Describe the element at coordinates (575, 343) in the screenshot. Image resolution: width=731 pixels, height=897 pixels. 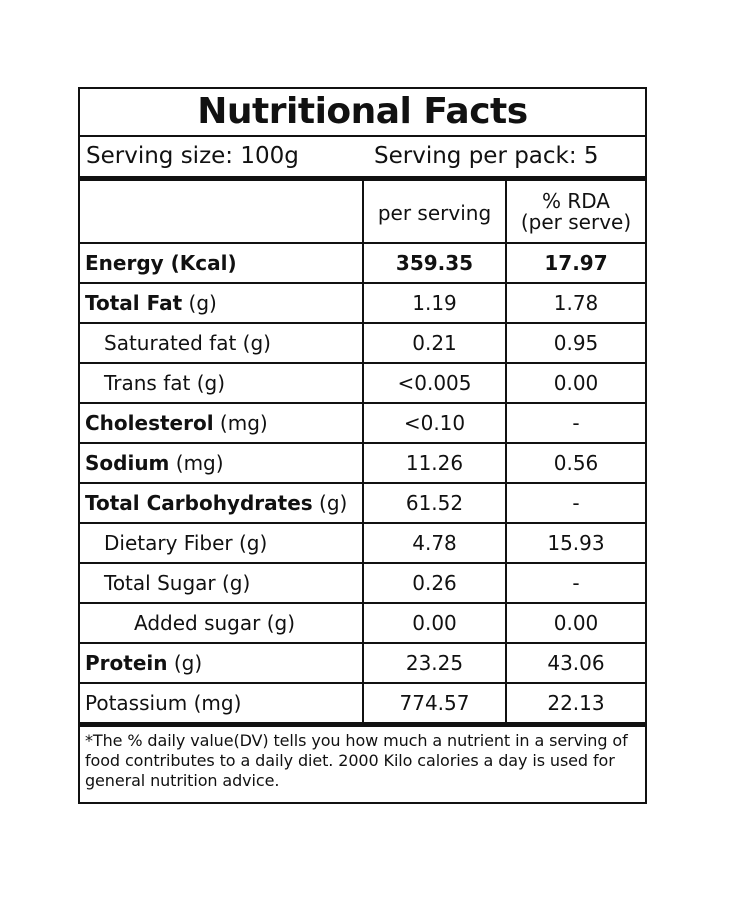
I see `rda-value: 0.95` at that location.